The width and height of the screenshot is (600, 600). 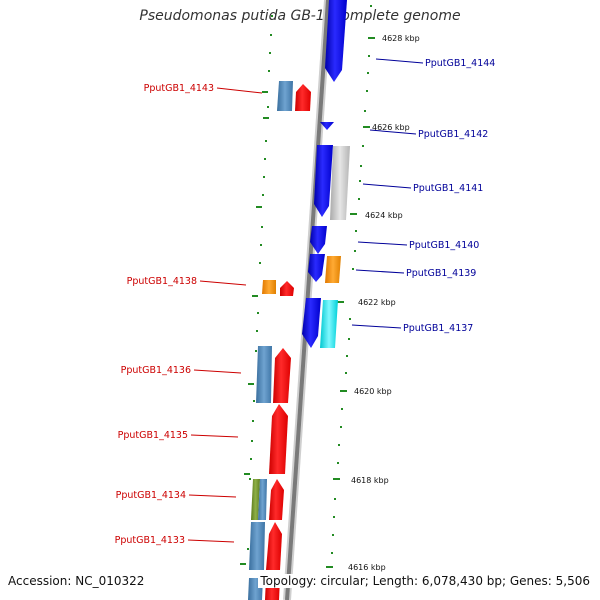 What do you see at coordinates (153, 435) in the screenshot?
I see `gene-label-left: PputGB1_4135` at bounding box center [153, 435].